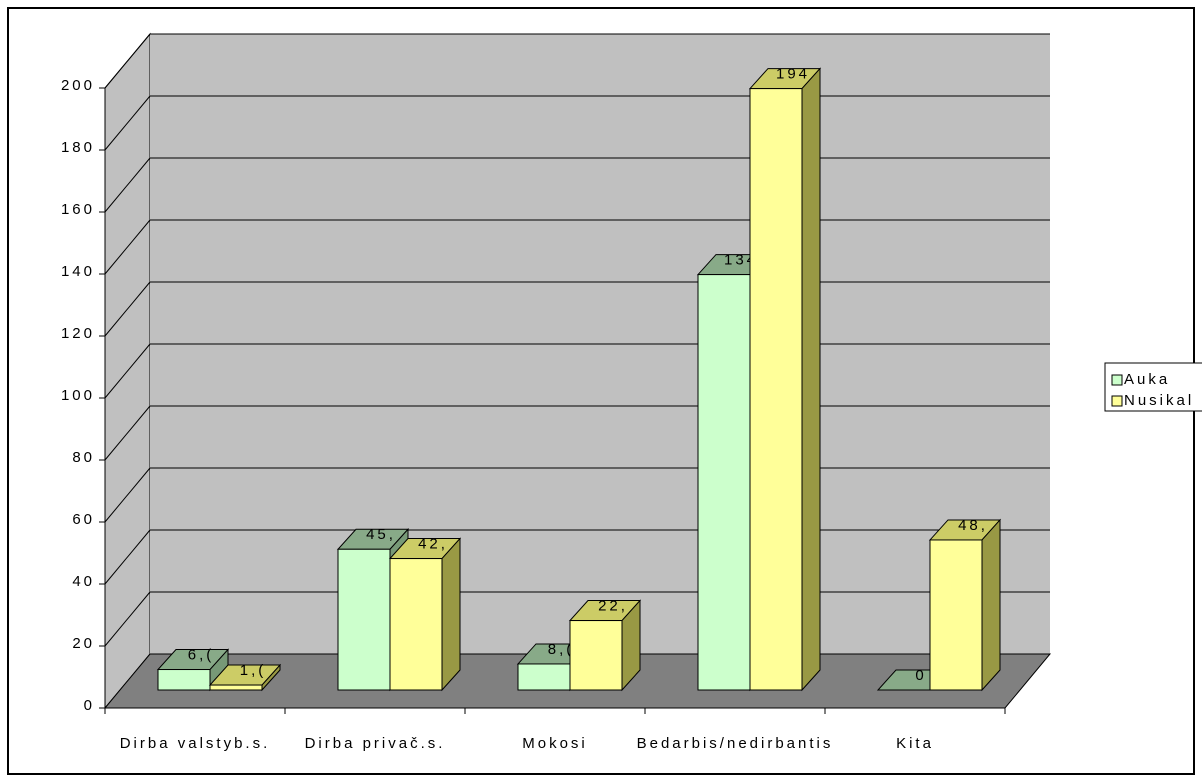  Describe the element at coordinates (78, 333) in the screenshot. I see `y-tick-label: 120` at that location.